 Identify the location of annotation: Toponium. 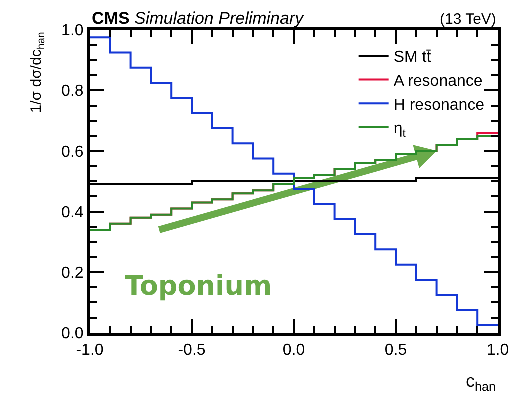
(198, 286).